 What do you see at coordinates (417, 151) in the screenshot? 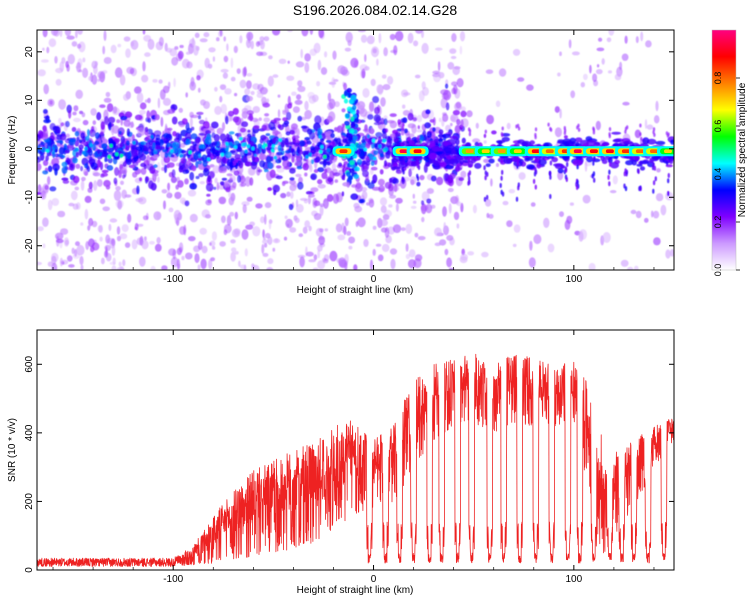
I see `streak-core` at bounding box center [417, 151].